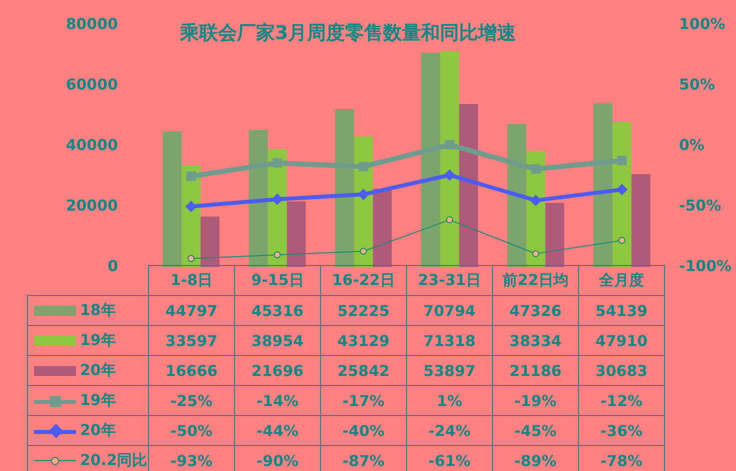 The width and height of the screenshot is (736, 471). Describe the element at coordinates (92, 84) in the screenshot. I see `y-tick-label: 60000` at that location.